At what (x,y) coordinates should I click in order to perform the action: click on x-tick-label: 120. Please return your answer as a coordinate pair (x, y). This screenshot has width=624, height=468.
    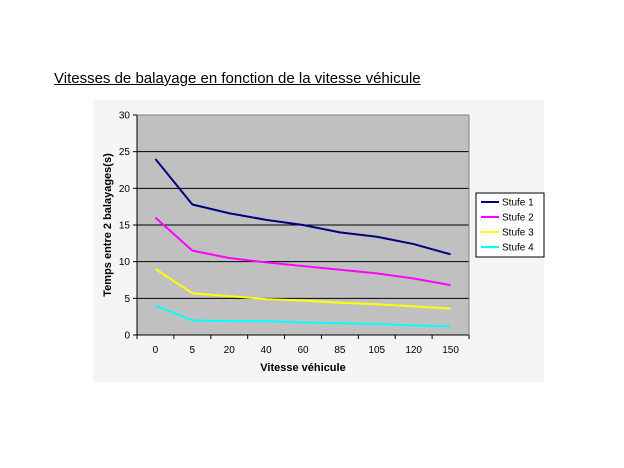
    Looking at the image, I should click on (413, 350).